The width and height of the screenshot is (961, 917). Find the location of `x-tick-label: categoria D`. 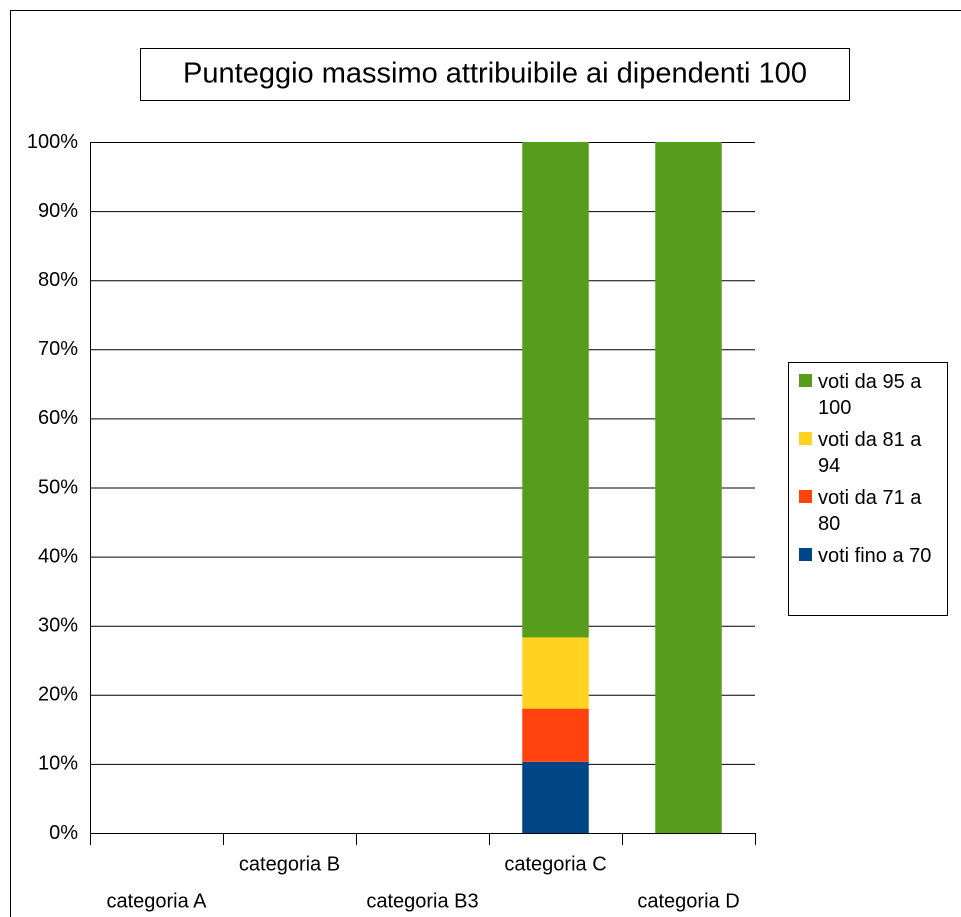

x-tick-label: categoria D is located at coordinates (688, 901).